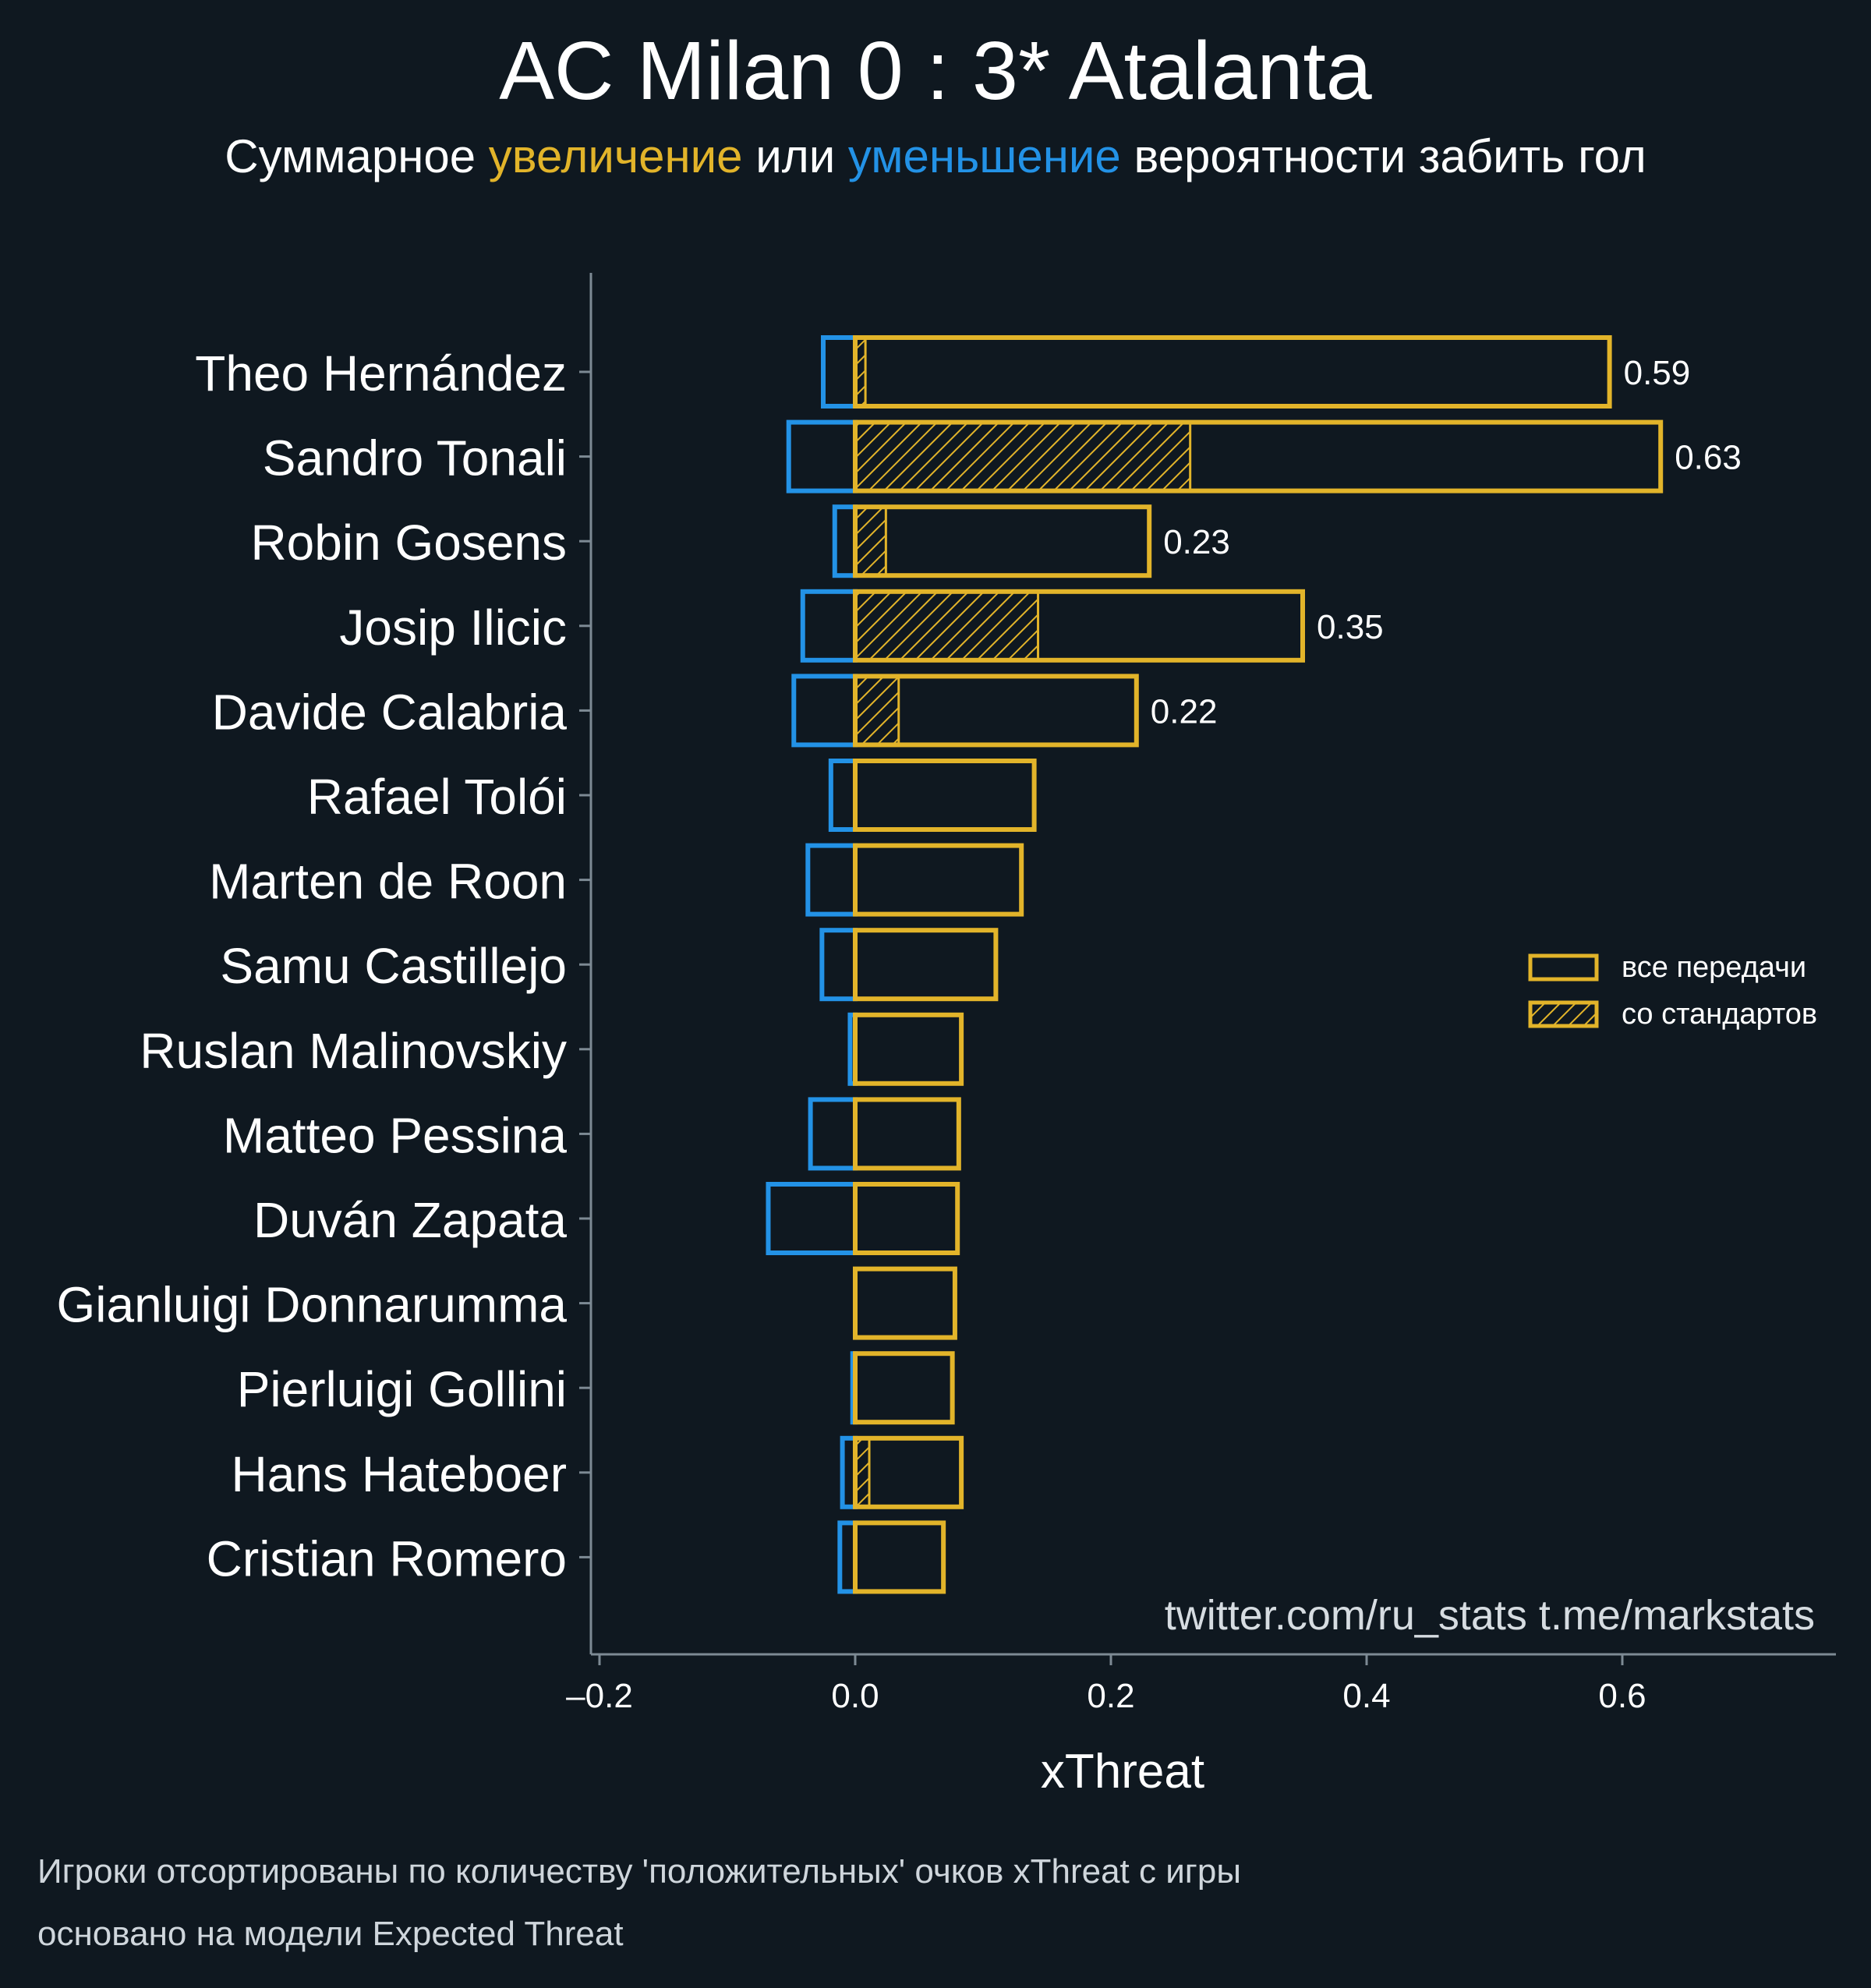 This screenshot has height=1988, width=1871. Describe the element at coordinates (1657, 373) in the screenshot. I see `data-label: 0.59` at that location.